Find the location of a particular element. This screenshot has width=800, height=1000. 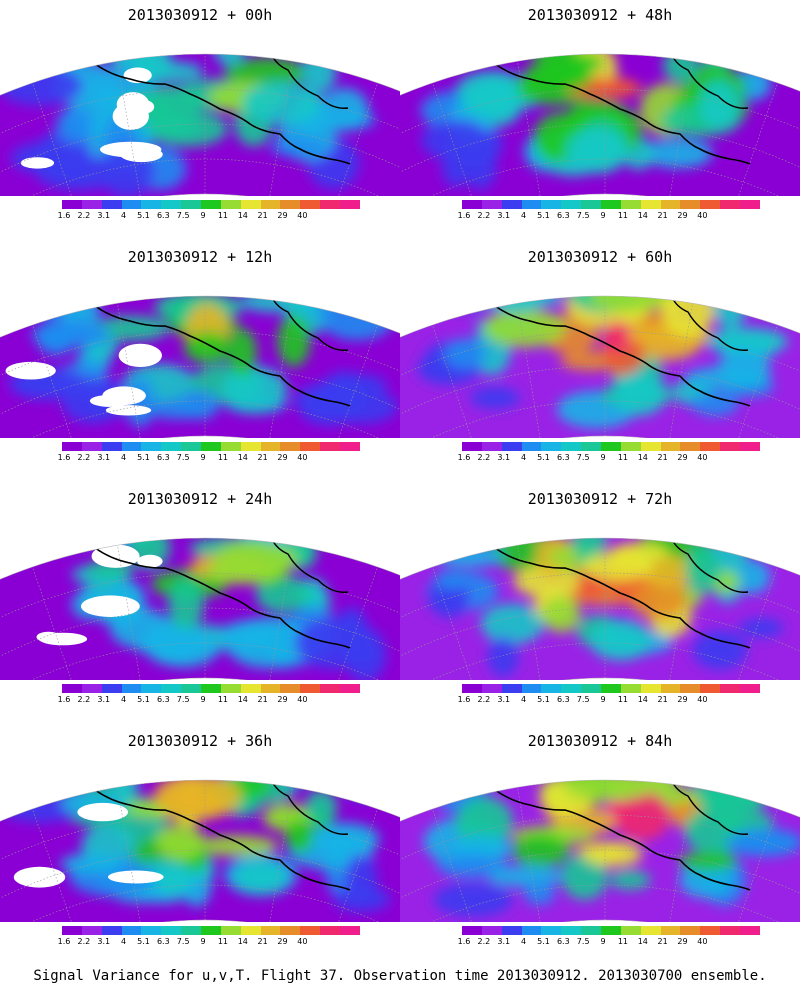

variance-map is located at coordinates (600, 124).